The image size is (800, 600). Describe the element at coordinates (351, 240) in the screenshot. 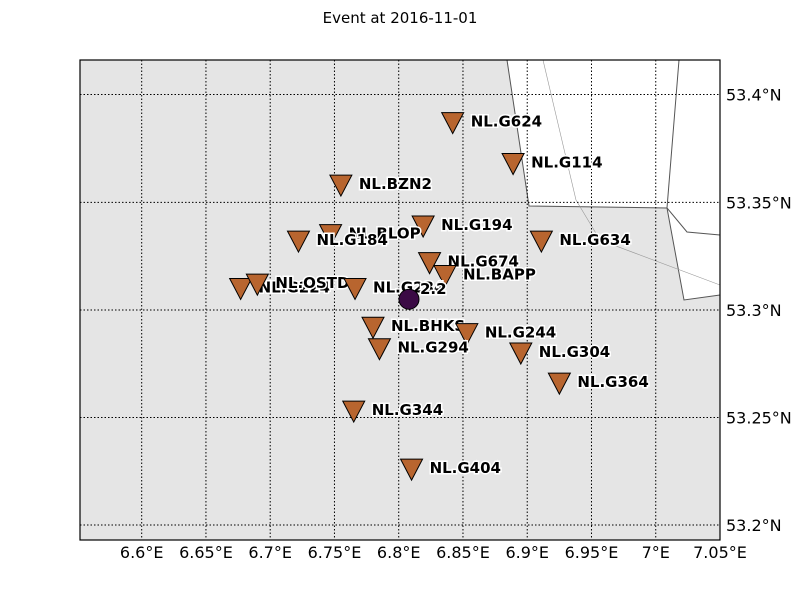

I see `station-label: NL.G184` at that location.